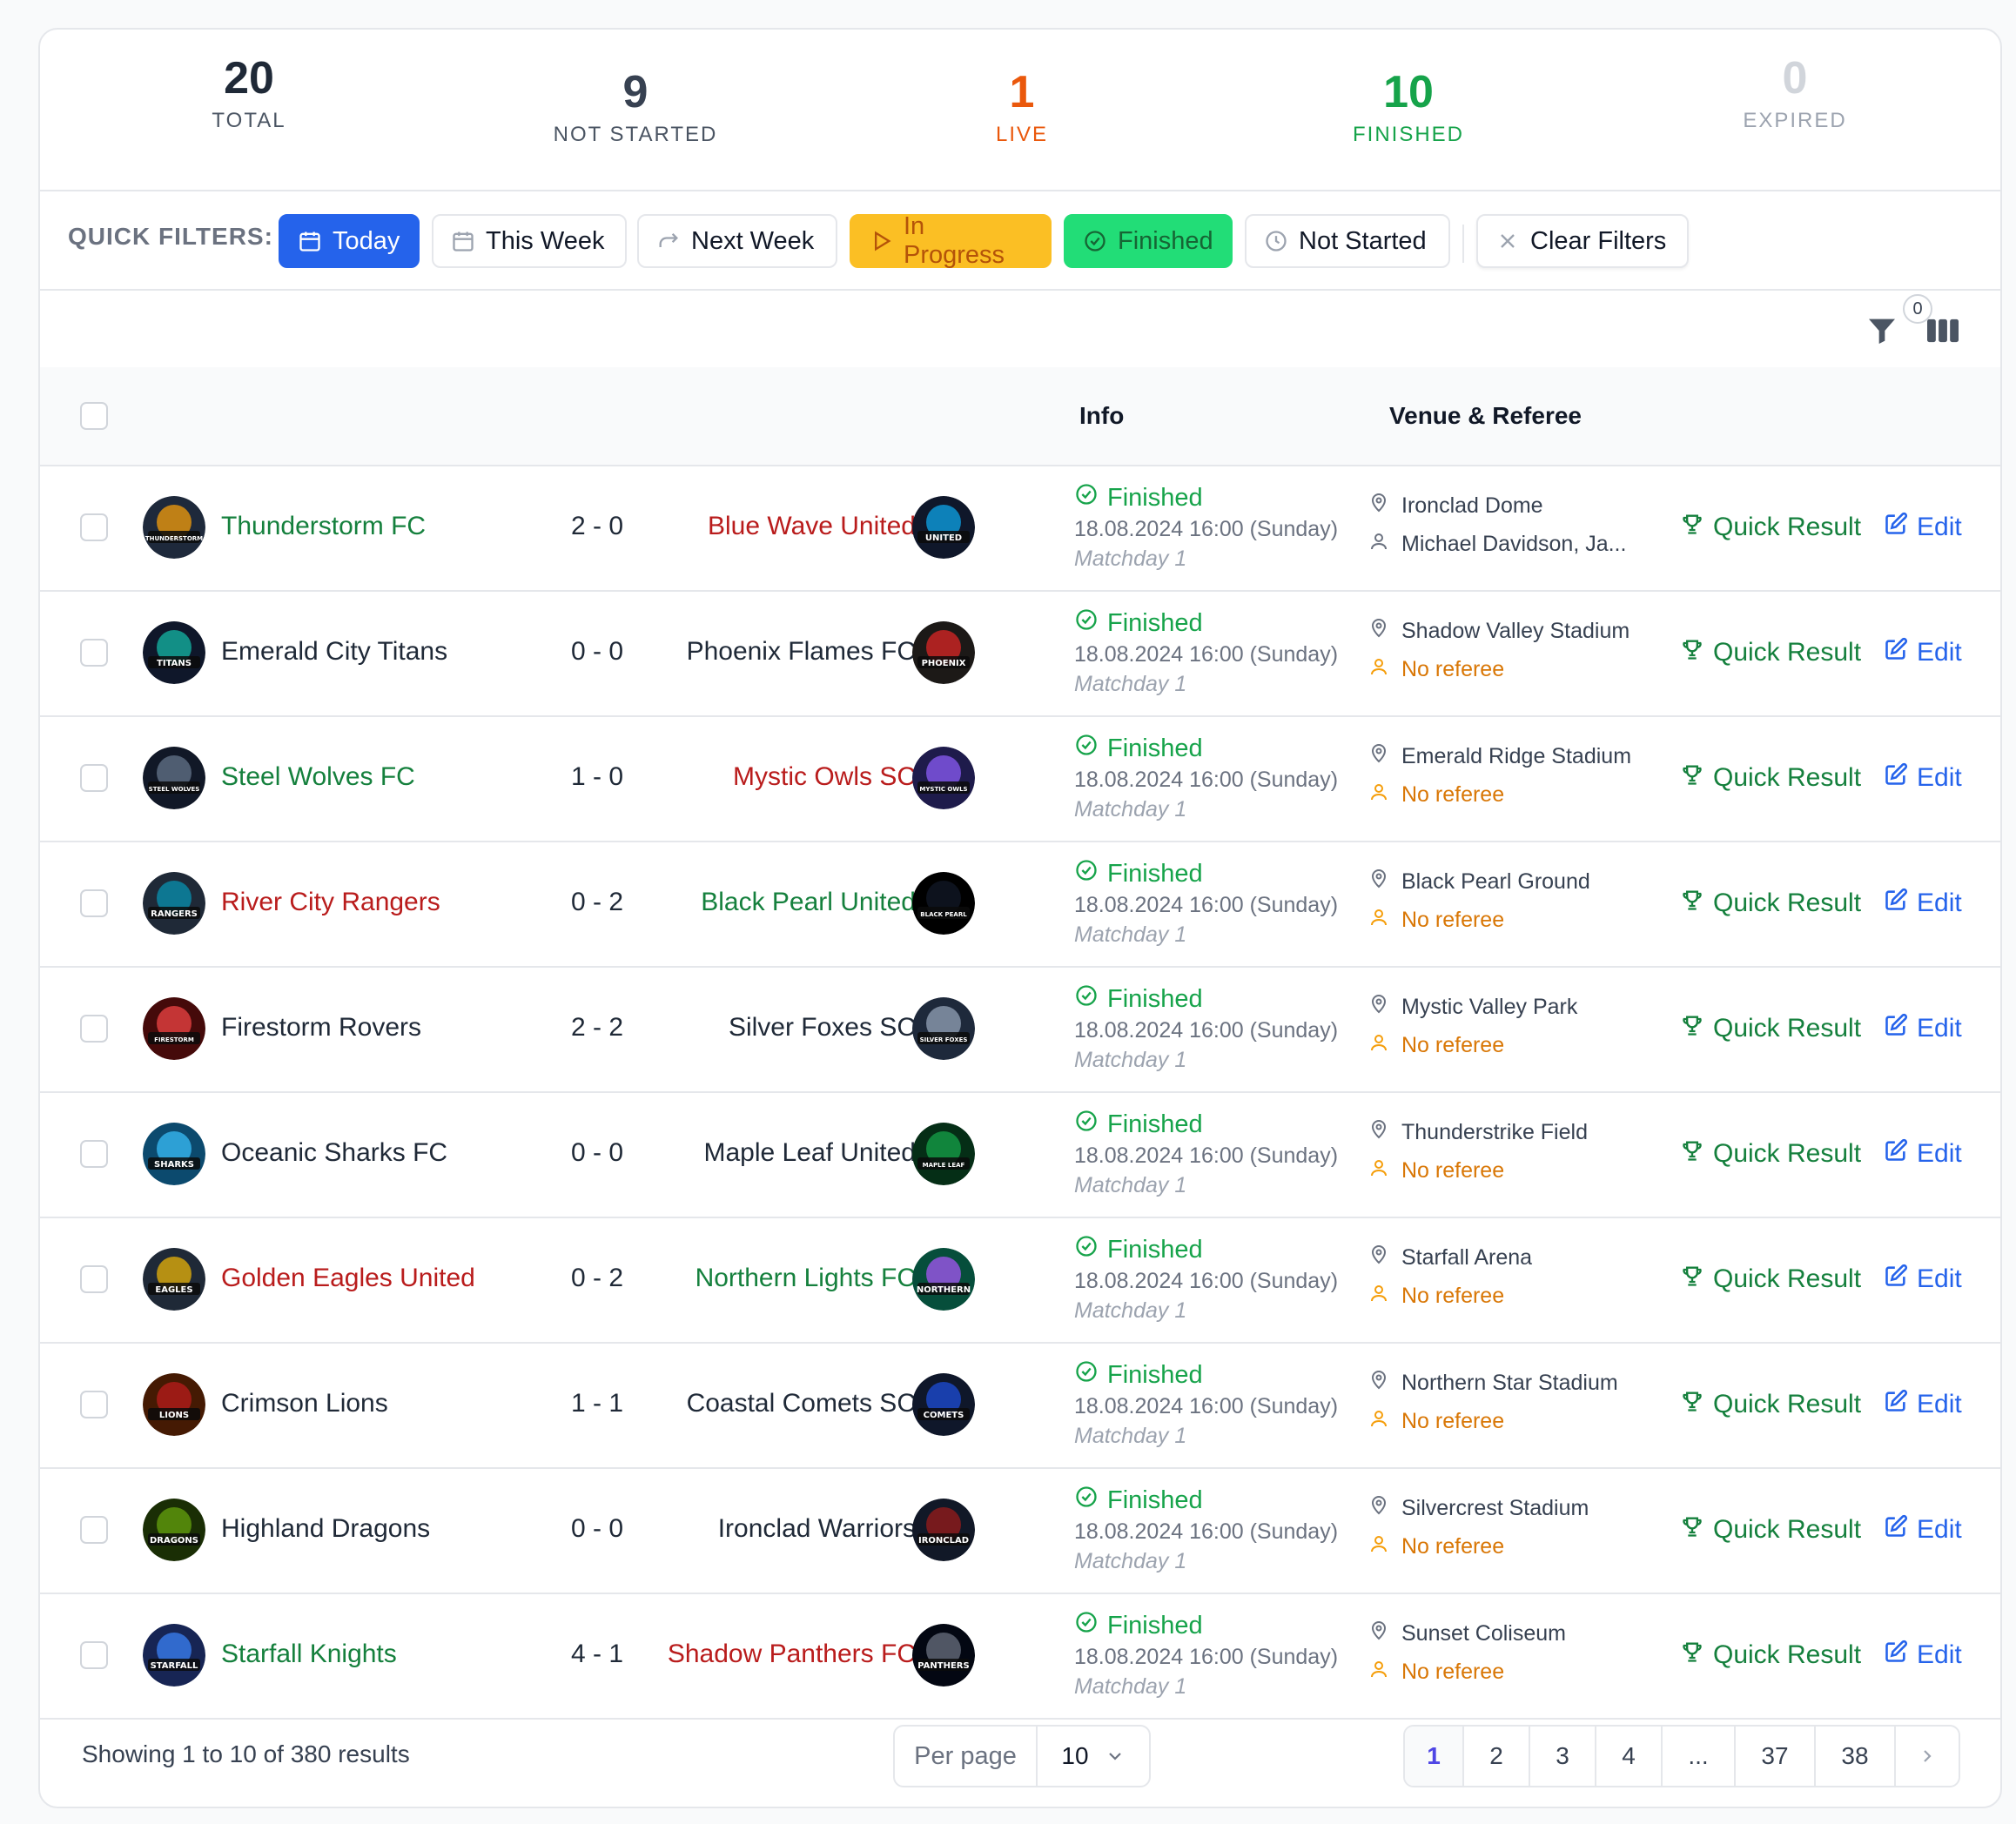 The width and height of the screenshot is (2016, 1824). What do you see at coordinates (810, 1152) in the screenshot?
I see `away-team-name: Maple Leaf United` at bounding box center [810, 1152].